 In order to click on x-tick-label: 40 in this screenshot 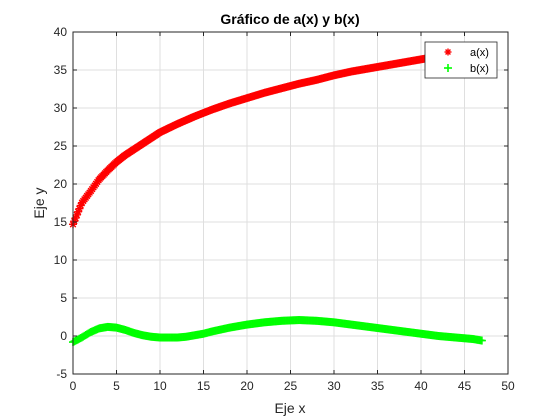, I will do `click(421, 386)`.